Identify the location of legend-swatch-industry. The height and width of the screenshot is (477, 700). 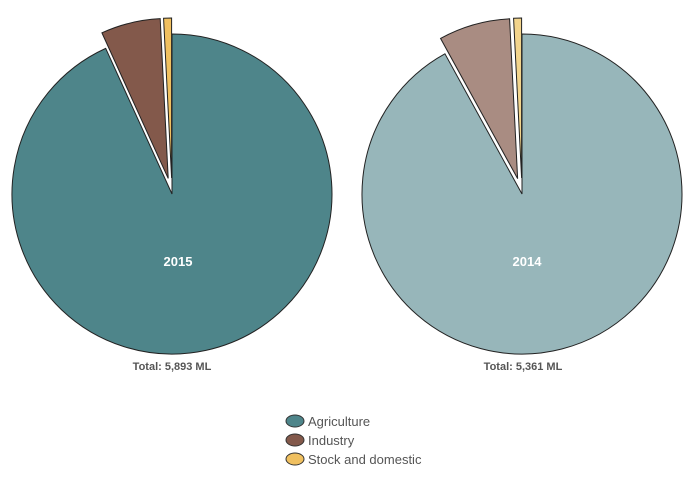
(295, 440).